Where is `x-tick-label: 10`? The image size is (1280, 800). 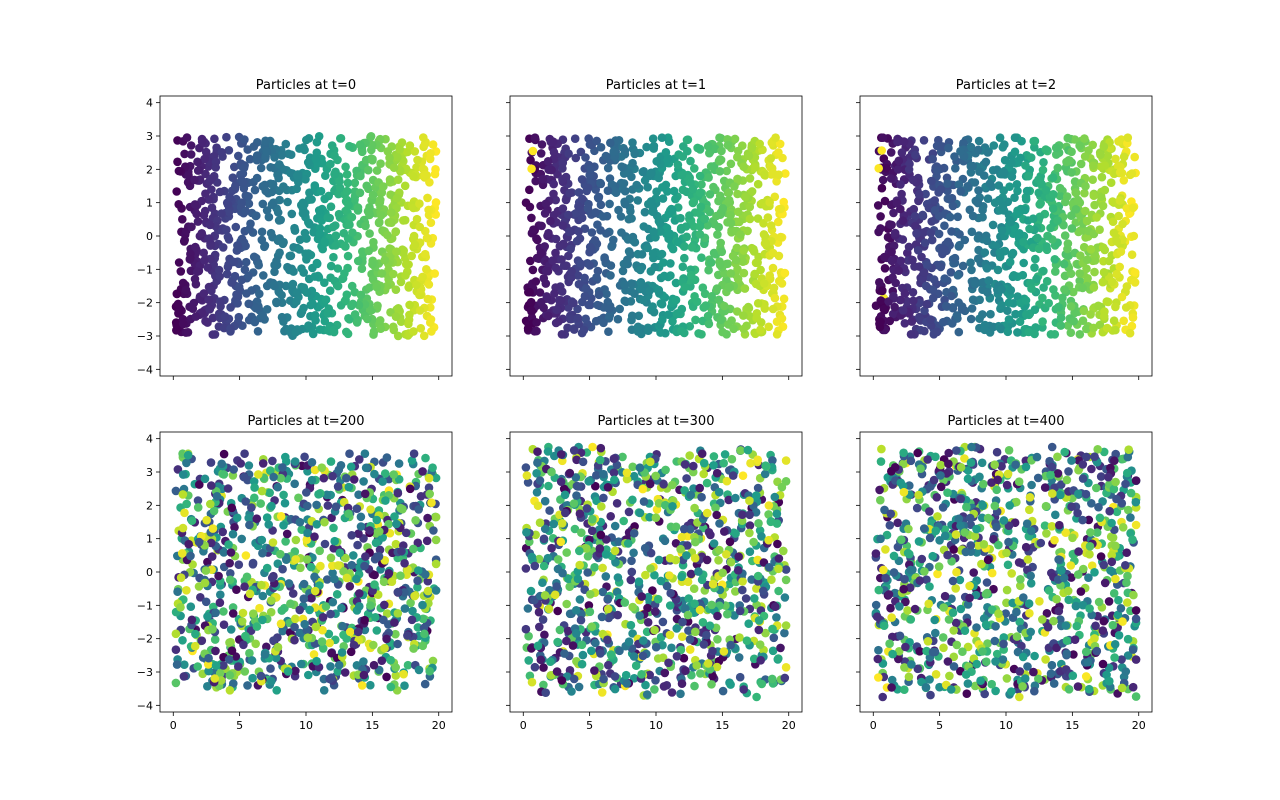
x-tick-label: 10 is located at coordinates (306, 725).